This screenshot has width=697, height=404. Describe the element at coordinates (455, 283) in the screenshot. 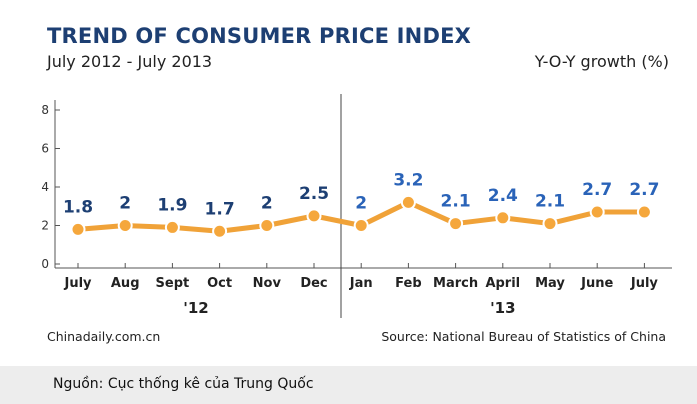

I see `x-tick-label: March` at that location.